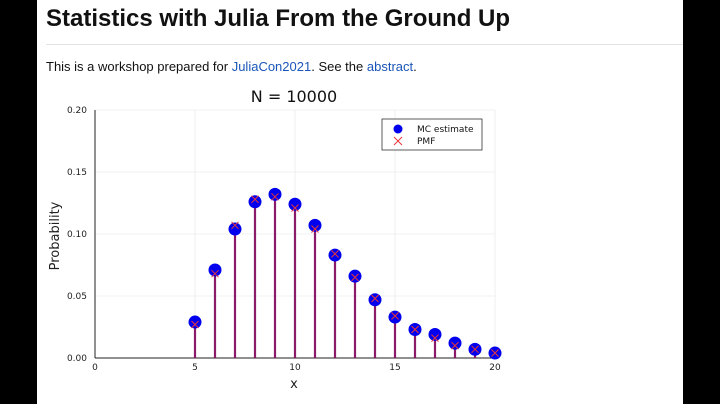  I want to click on title-divider, so click(364, 44).